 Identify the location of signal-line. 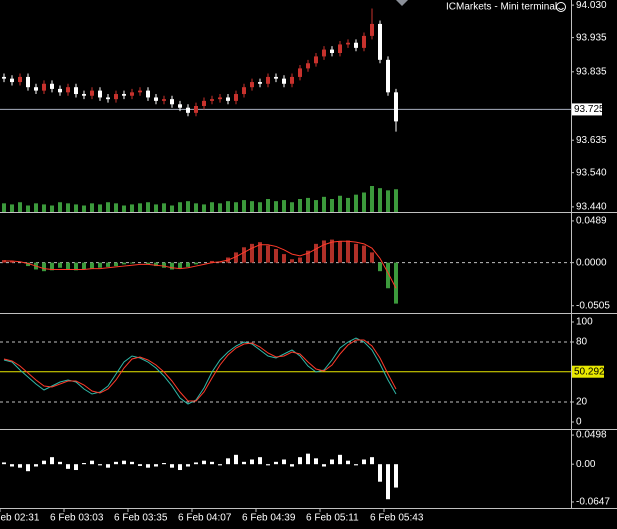
(200, 264).